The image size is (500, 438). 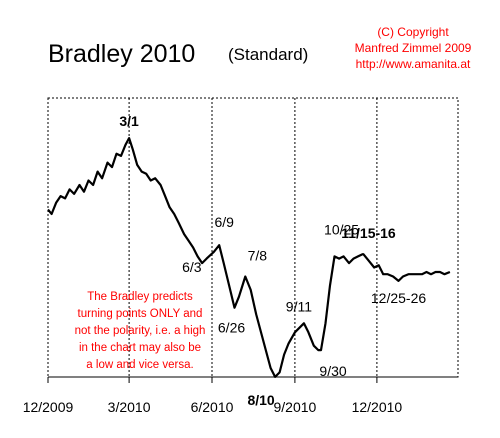 What do you see at coordinates (224, 222) in the screenshot?
I see `annotation-6-9: 6/9` at bounding box center [224, 222].